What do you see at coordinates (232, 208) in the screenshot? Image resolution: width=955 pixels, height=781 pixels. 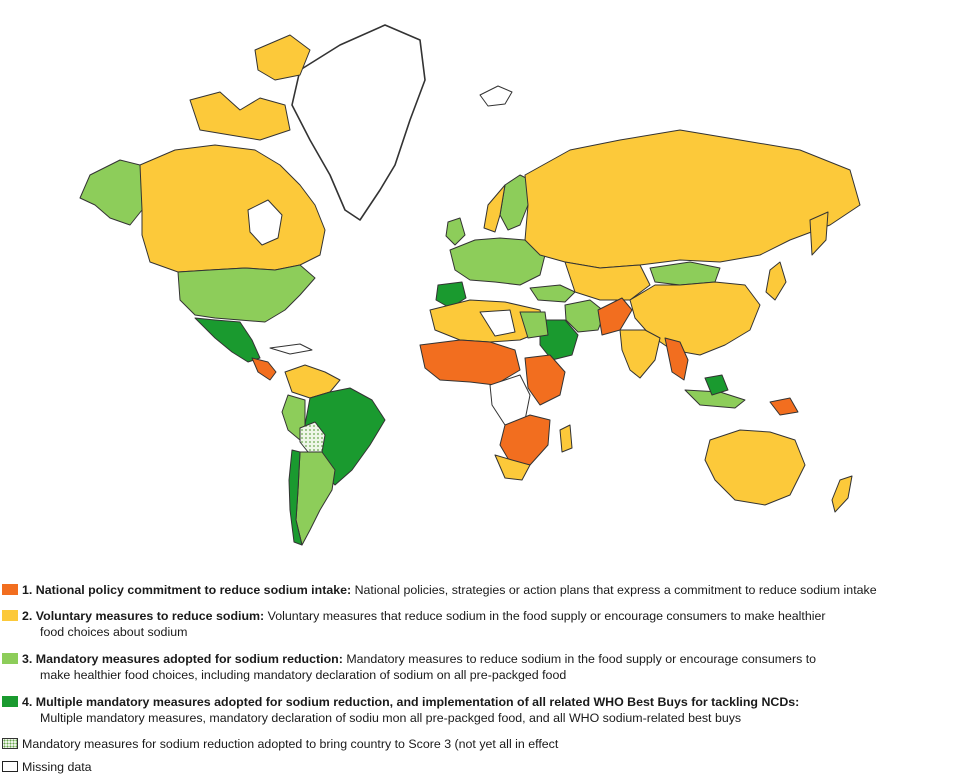 I see `region-canada` at bounding box center [232, 208].